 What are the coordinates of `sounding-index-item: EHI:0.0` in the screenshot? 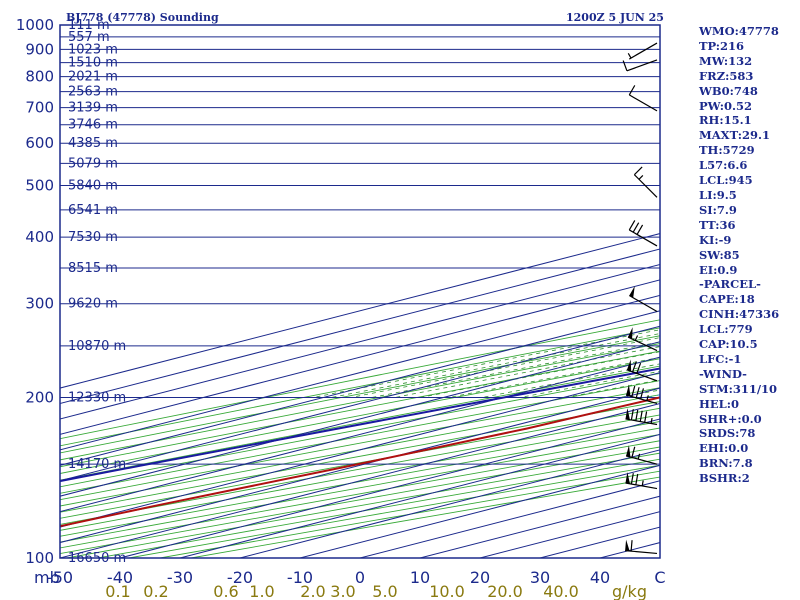 It's located at (724, 448).